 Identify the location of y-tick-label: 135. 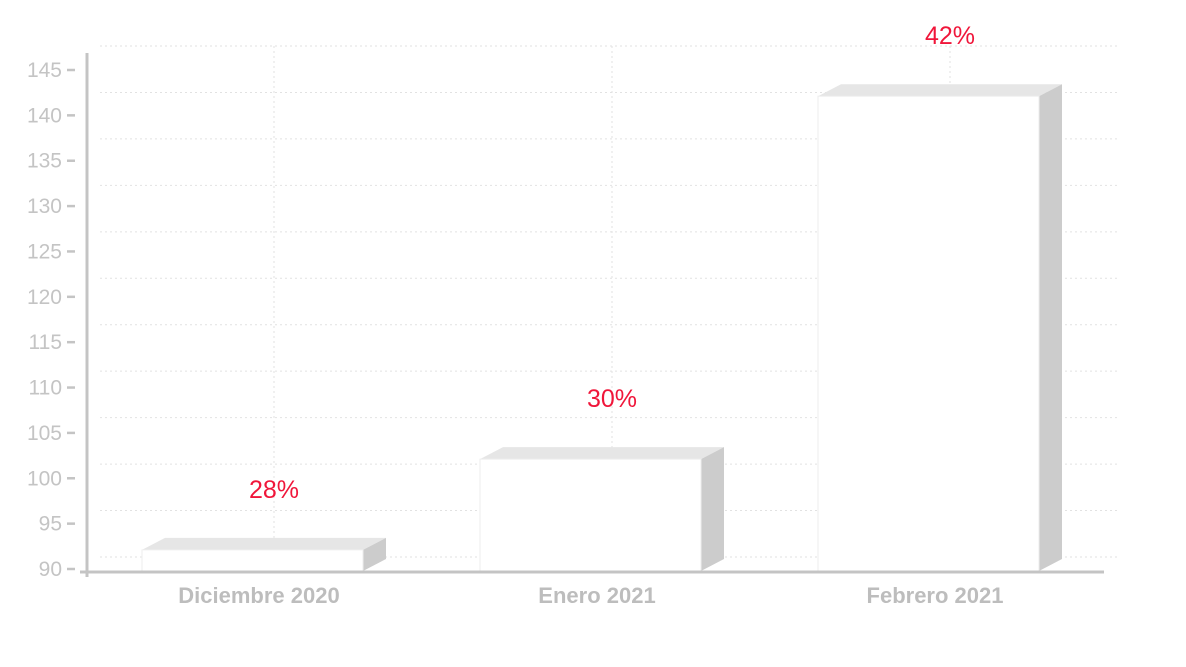
(44, 161).